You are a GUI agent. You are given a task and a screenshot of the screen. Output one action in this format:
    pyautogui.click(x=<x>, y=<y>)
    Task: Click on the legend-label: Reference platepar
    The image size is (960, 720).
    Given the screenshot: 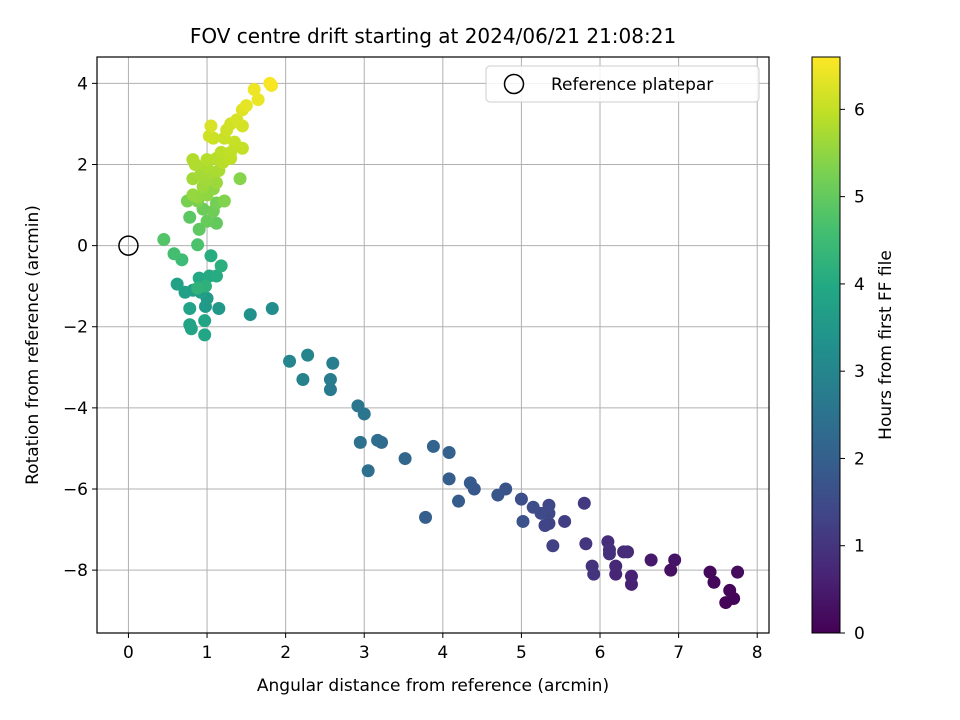 What is the action you would take?
    pyautogui.click(x=632, y=85)
    